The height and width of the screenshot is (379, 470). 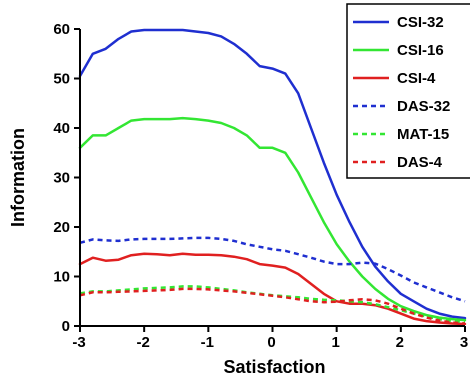 I want to click on legend-label-csi-4: CSI-4, so click(x=416, y=78).